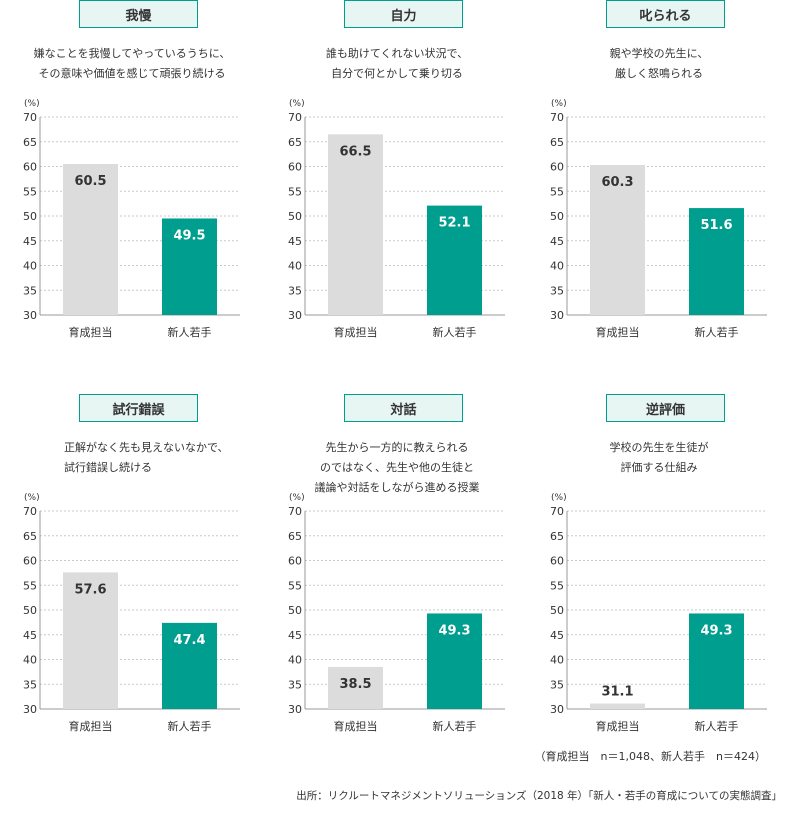 This screenshot has height=830, width=790. I want to click on description-line: 自分で何とかして乗り切る, so click(397, 73).